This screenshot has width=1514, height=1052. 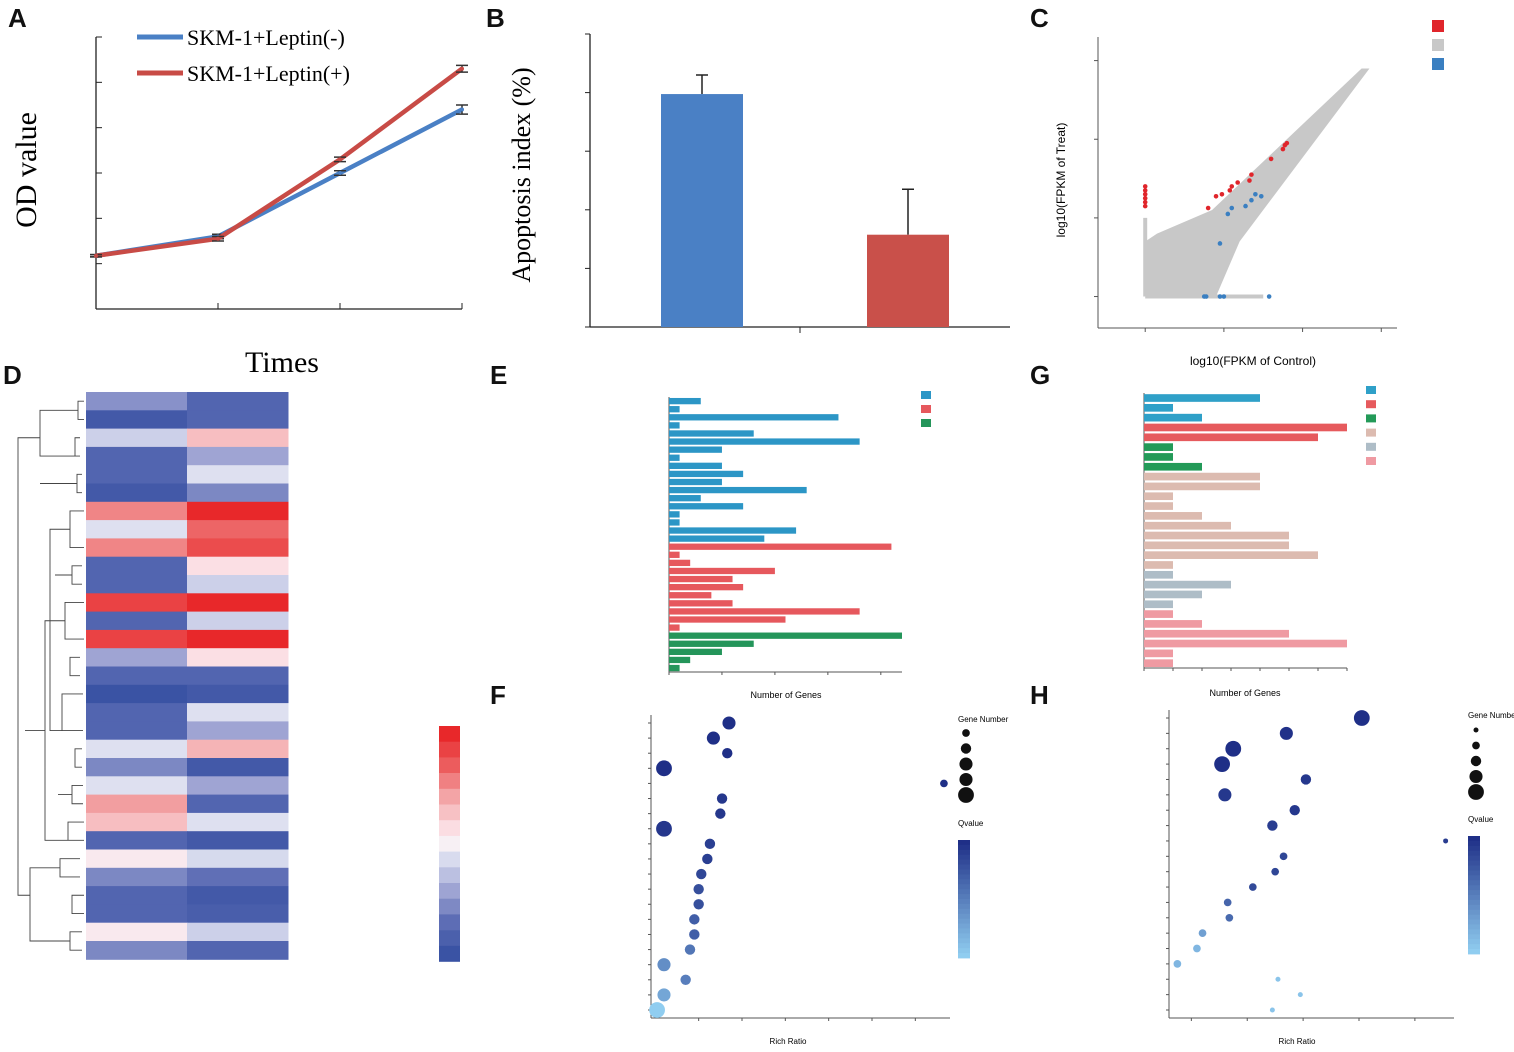 I want to click on a-y-axis-label: OD value, so click(x=26, y=170).